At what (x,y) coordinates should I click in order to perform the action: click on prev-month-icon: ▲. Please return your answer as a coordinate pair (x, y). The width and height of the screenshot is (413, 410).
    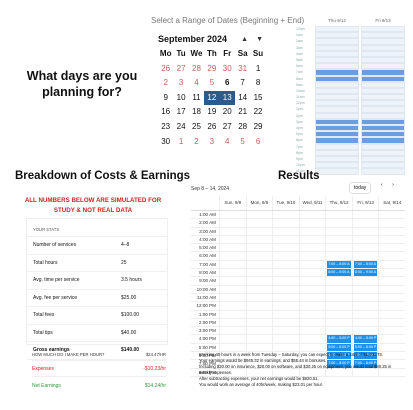
    Looking at the image, I should click on (246, 39).